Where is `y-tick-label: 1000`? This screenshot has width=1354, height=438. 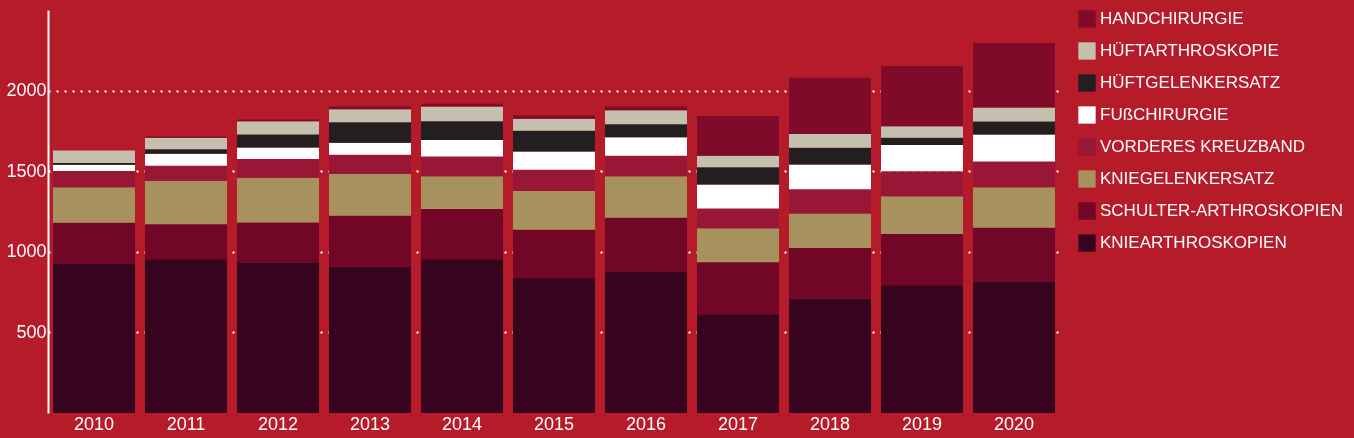 y-tick-label: 1000 is located at coordinates (26, 251).